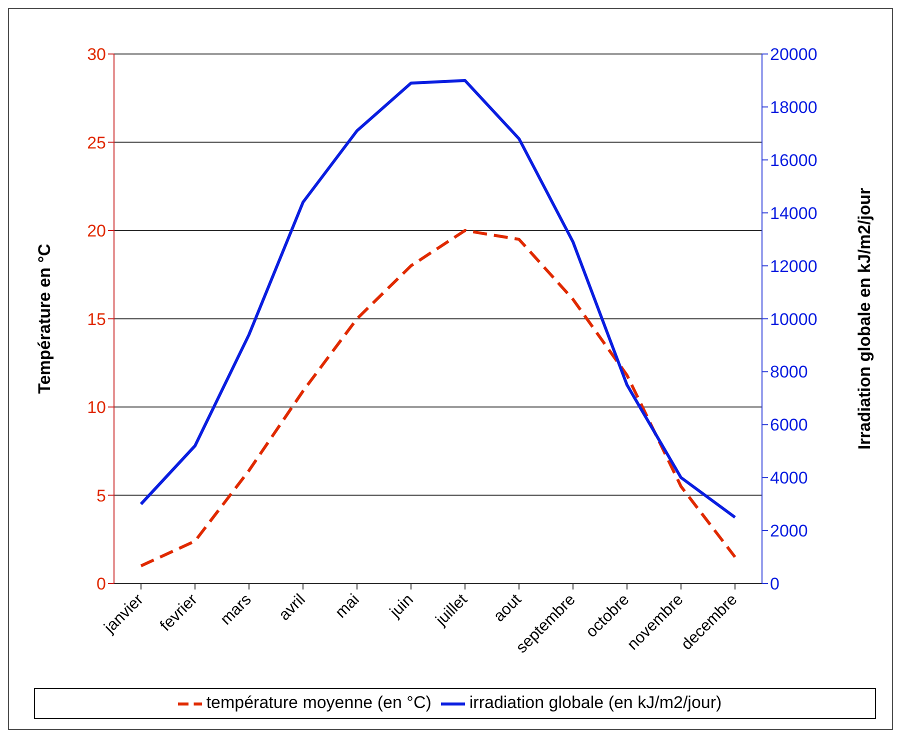  What do you see at coordinates (789, 478) in the screenshot?
I see `y2-tick-label: 4000` at bounding box center [789, 478].